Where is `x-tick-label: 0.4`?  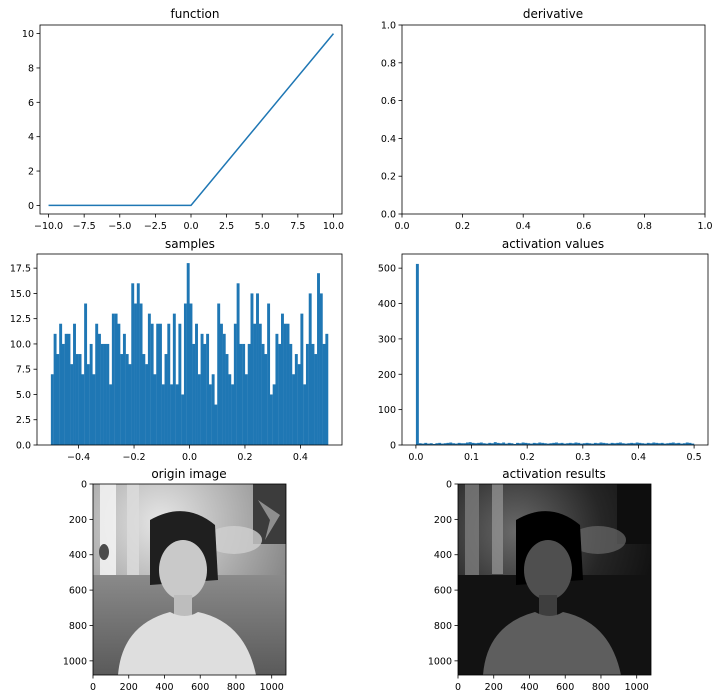 x-tick-label: 0.4 is located at coordinates (300, 457).